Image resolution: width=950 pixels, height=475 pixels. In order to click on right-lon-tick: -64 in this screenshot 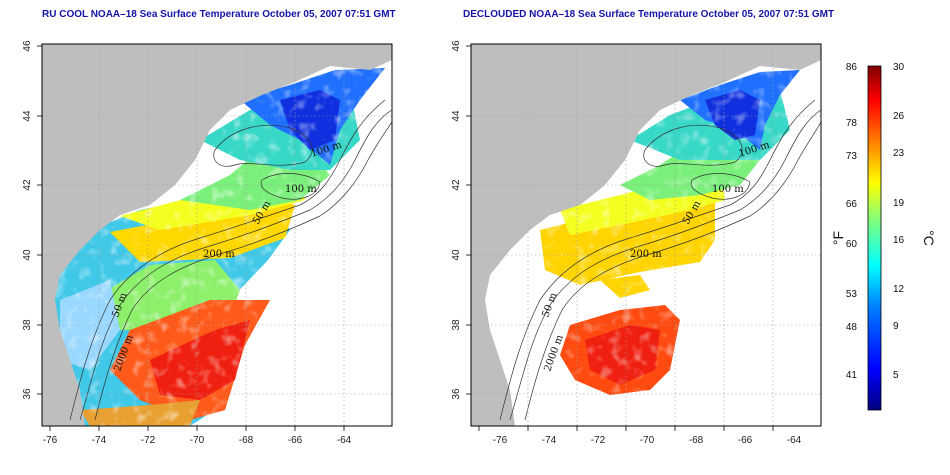, I will do `click(794, 440)`.